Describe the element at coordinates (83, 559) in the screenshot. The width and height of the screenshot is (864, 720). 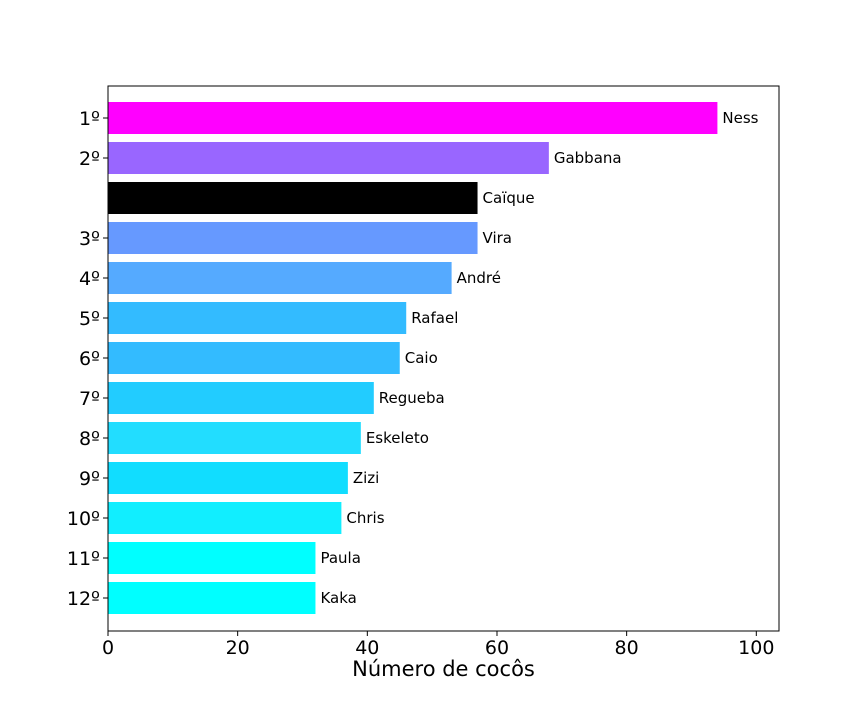
I see `y-tick-label: 11º` at that location.